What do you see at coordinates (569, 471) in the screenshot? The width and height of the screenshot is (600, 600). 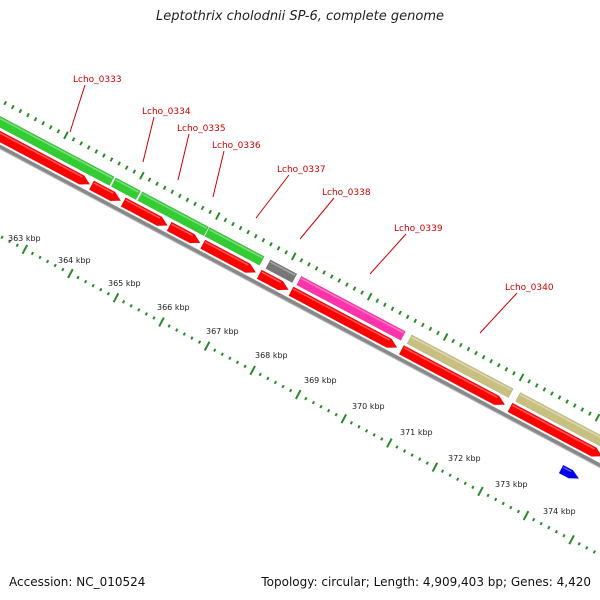 I see `blue-feature` at bounding box center [569, 471].